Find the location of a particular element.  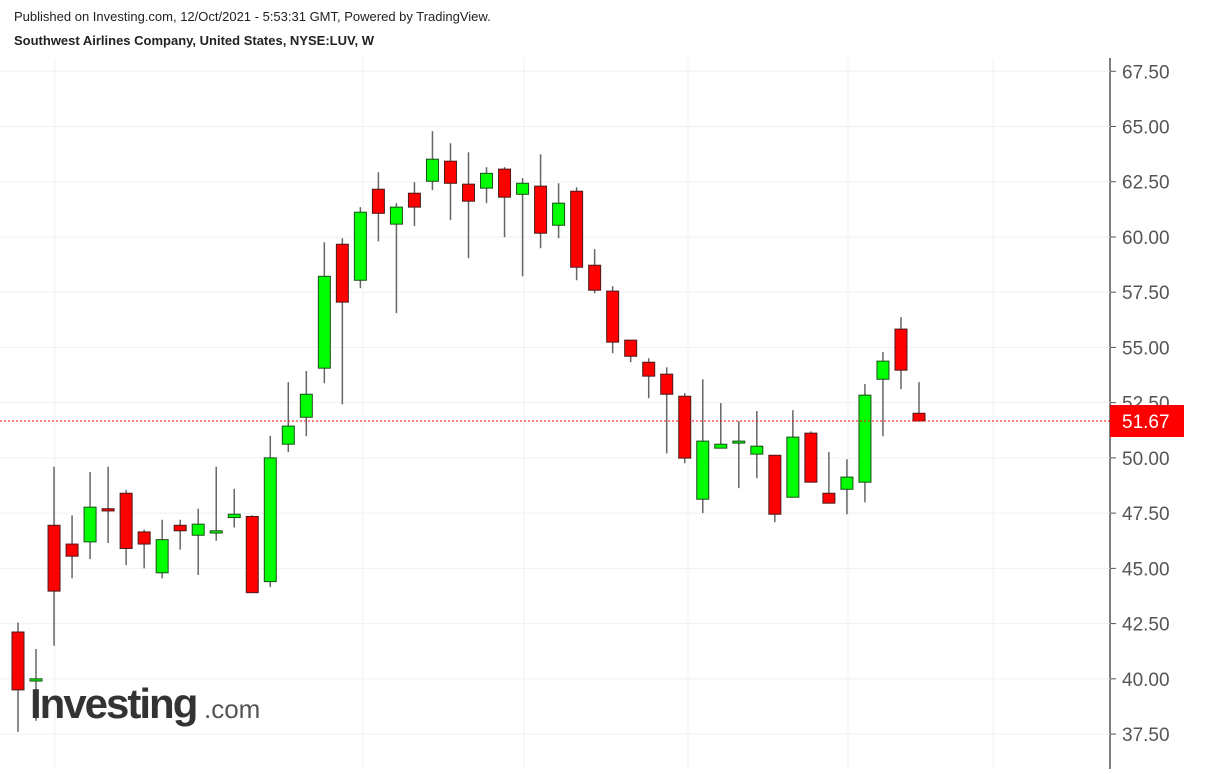

y-tick-label: 65.00 is located at coordinates (1146, 127).